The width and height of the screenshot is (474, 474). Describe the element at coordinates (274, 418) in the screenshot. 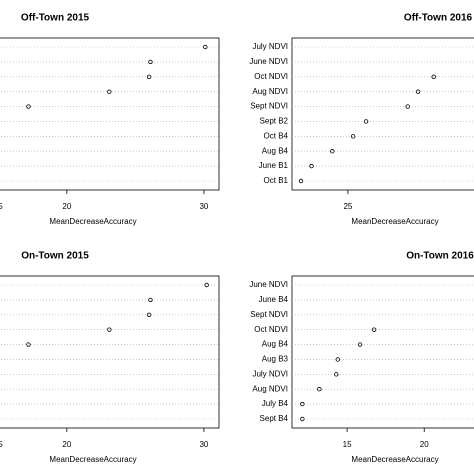

I see `y-tick-label: Sept B4` at that location.